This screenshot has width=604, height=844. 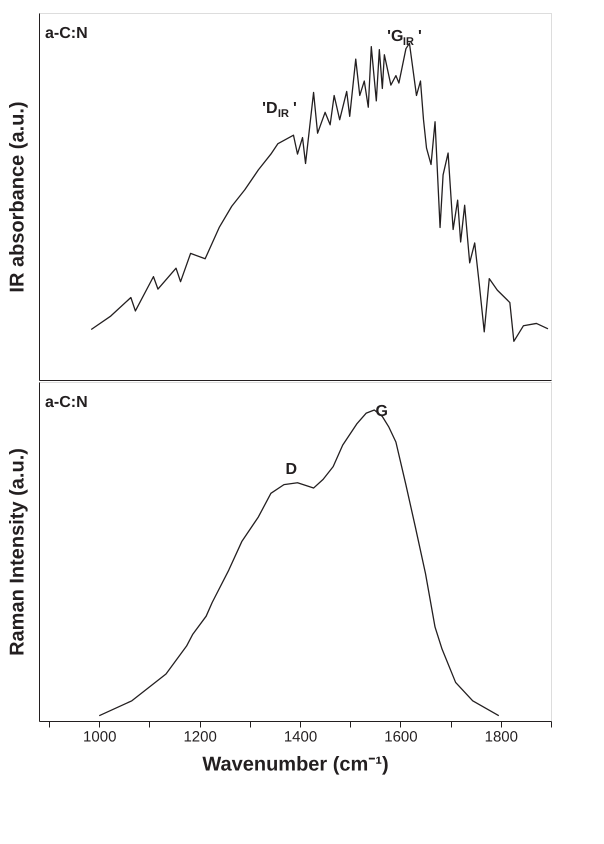 I want to click on y-axis-title: Raman Intensity (a.u.), so click(x=17, y=552).